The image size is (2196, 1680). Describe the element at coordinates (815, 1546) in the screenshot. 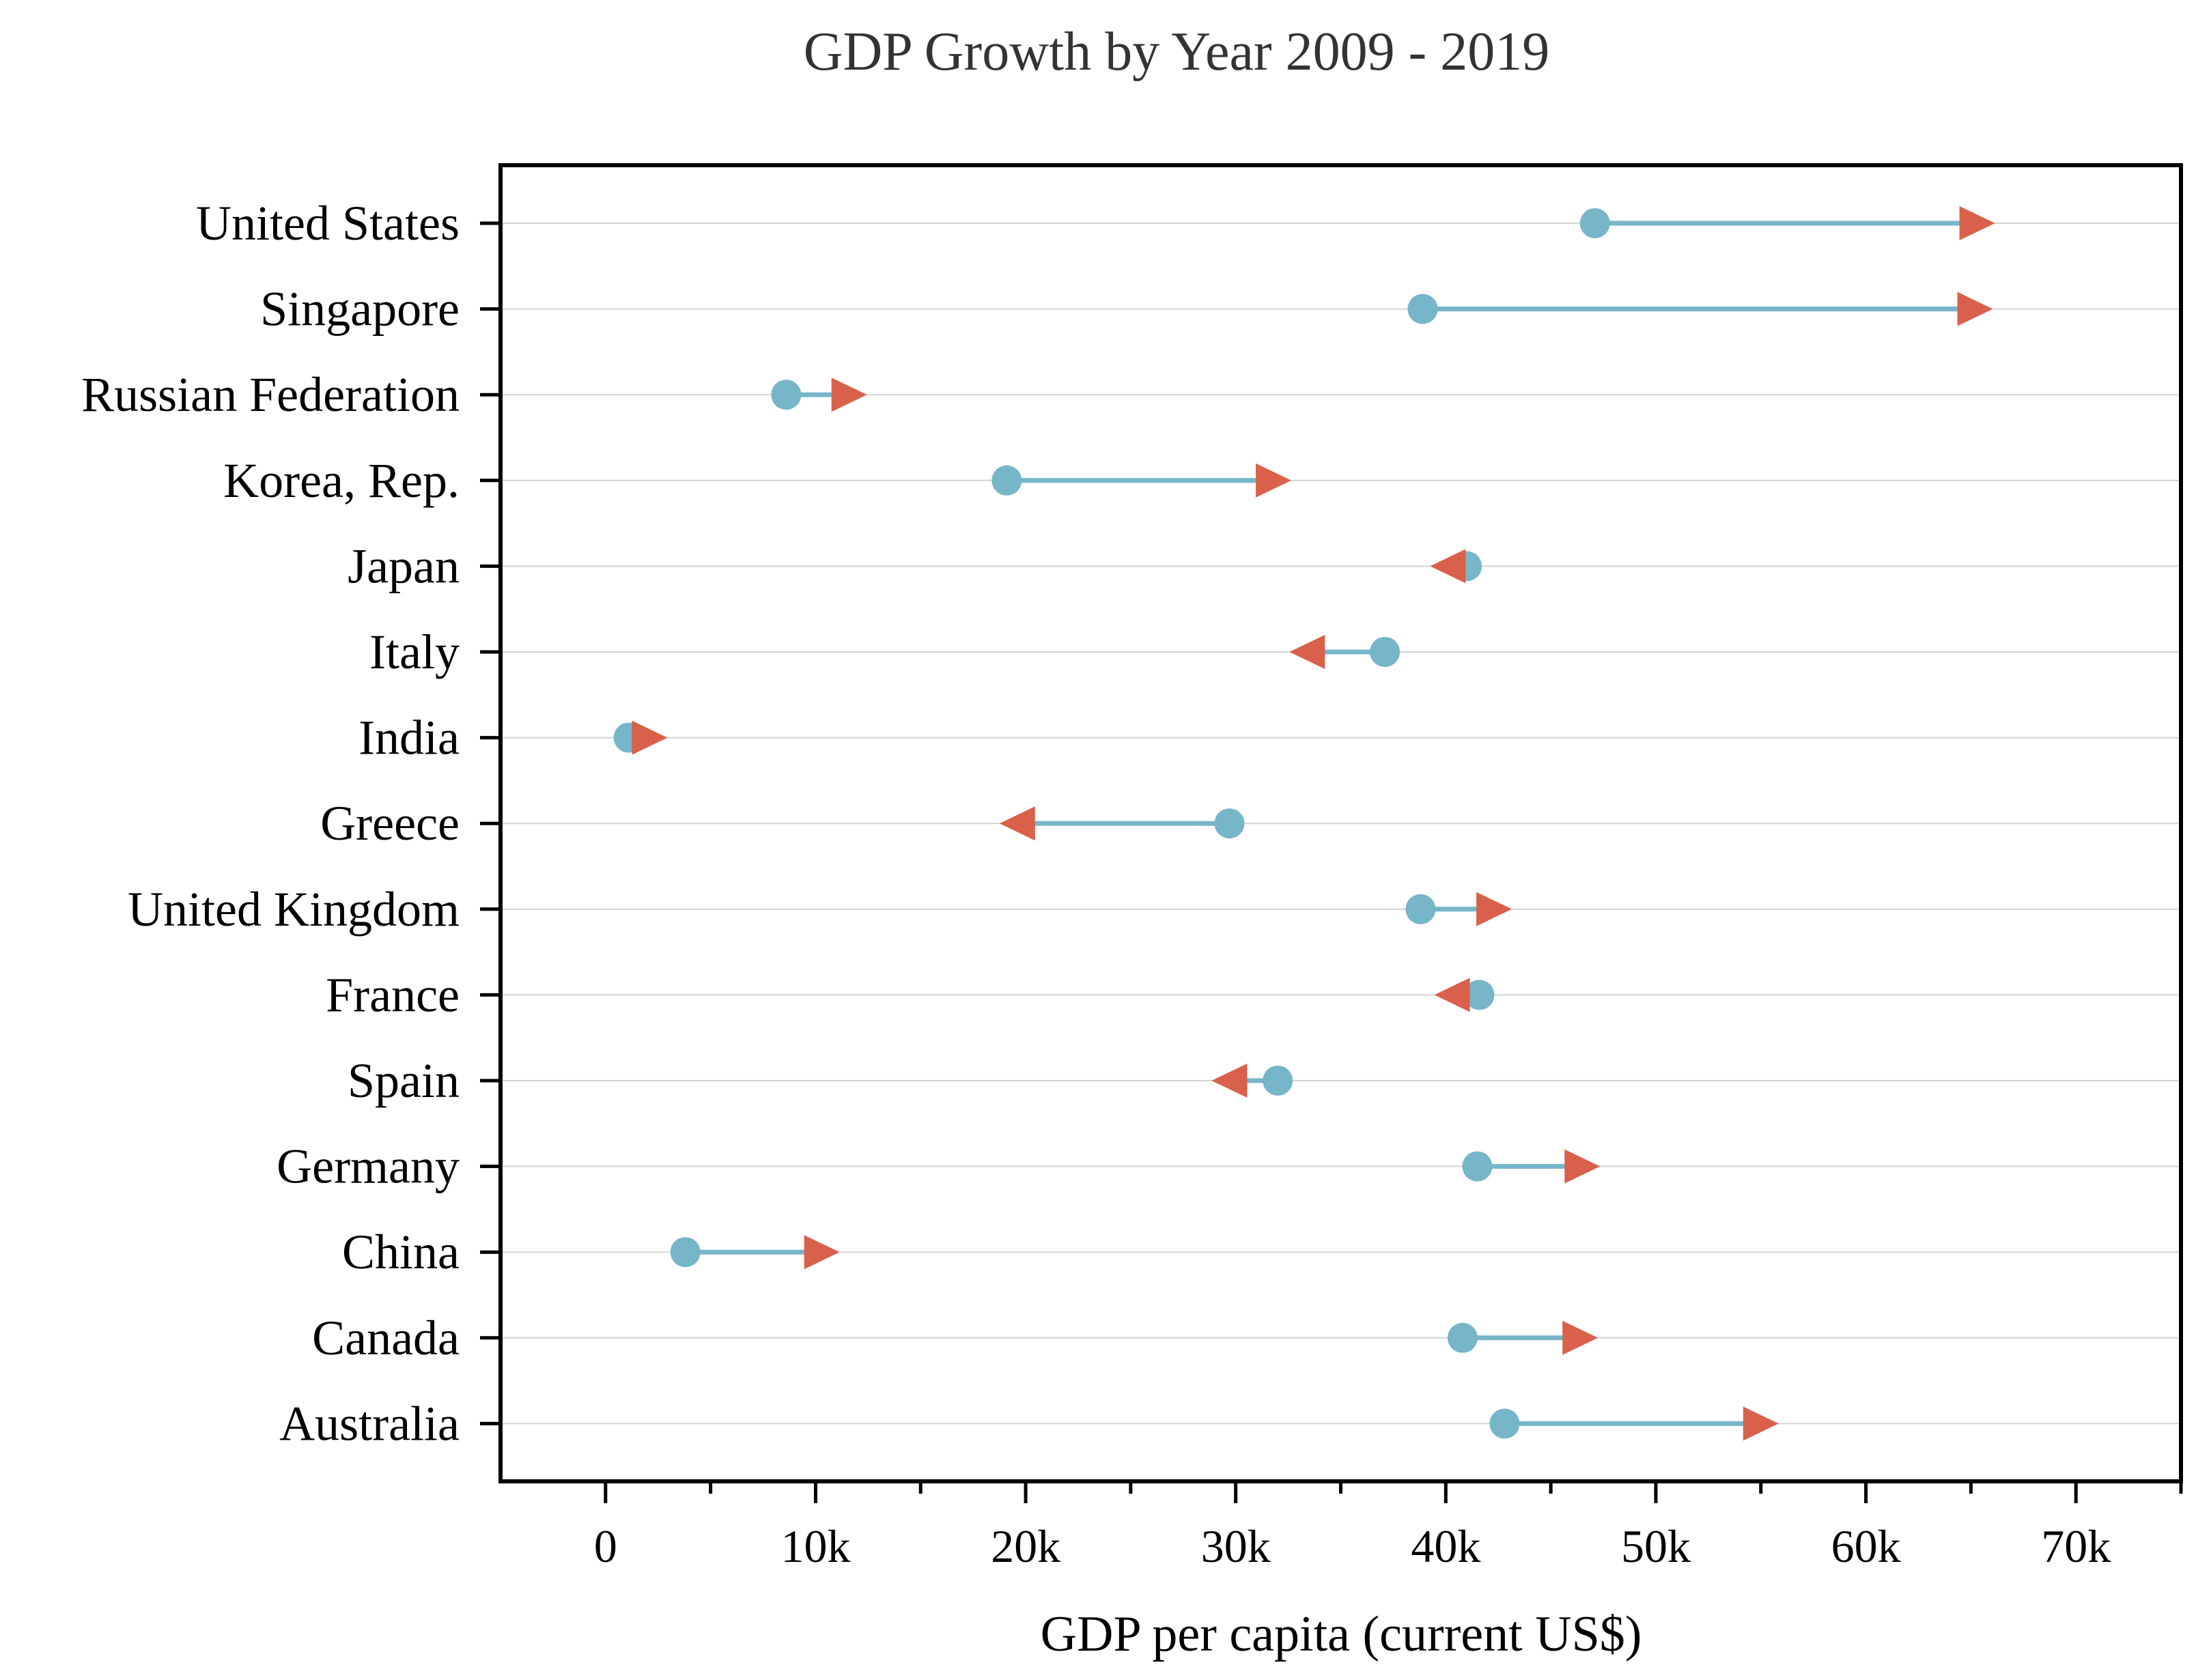

I see `x-tick-label: 10k` at that location.